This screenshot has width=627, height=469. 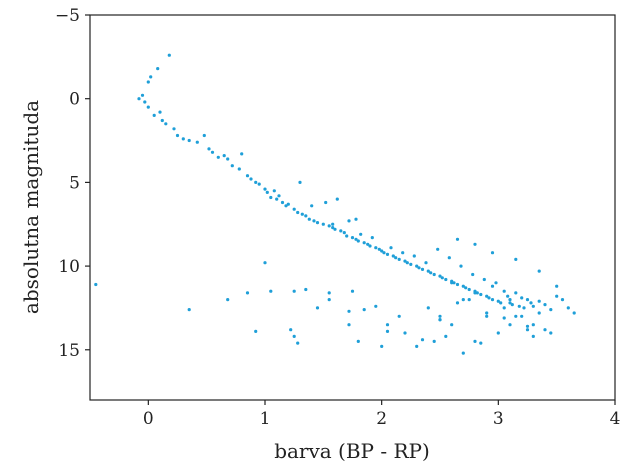 I want to click on y-tick-label: 0, so click(x=74, y=100).